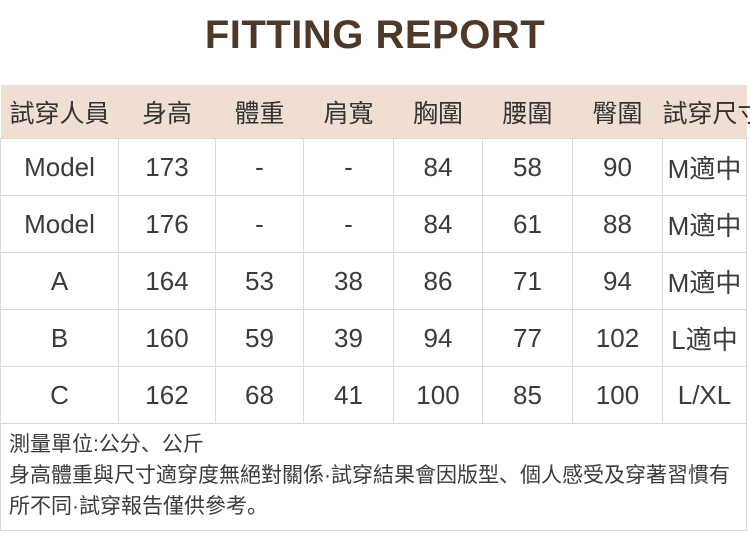 The height and width of the screenshot is (542, 750). I want to click on cell-hip: 100, so click(617, 395).